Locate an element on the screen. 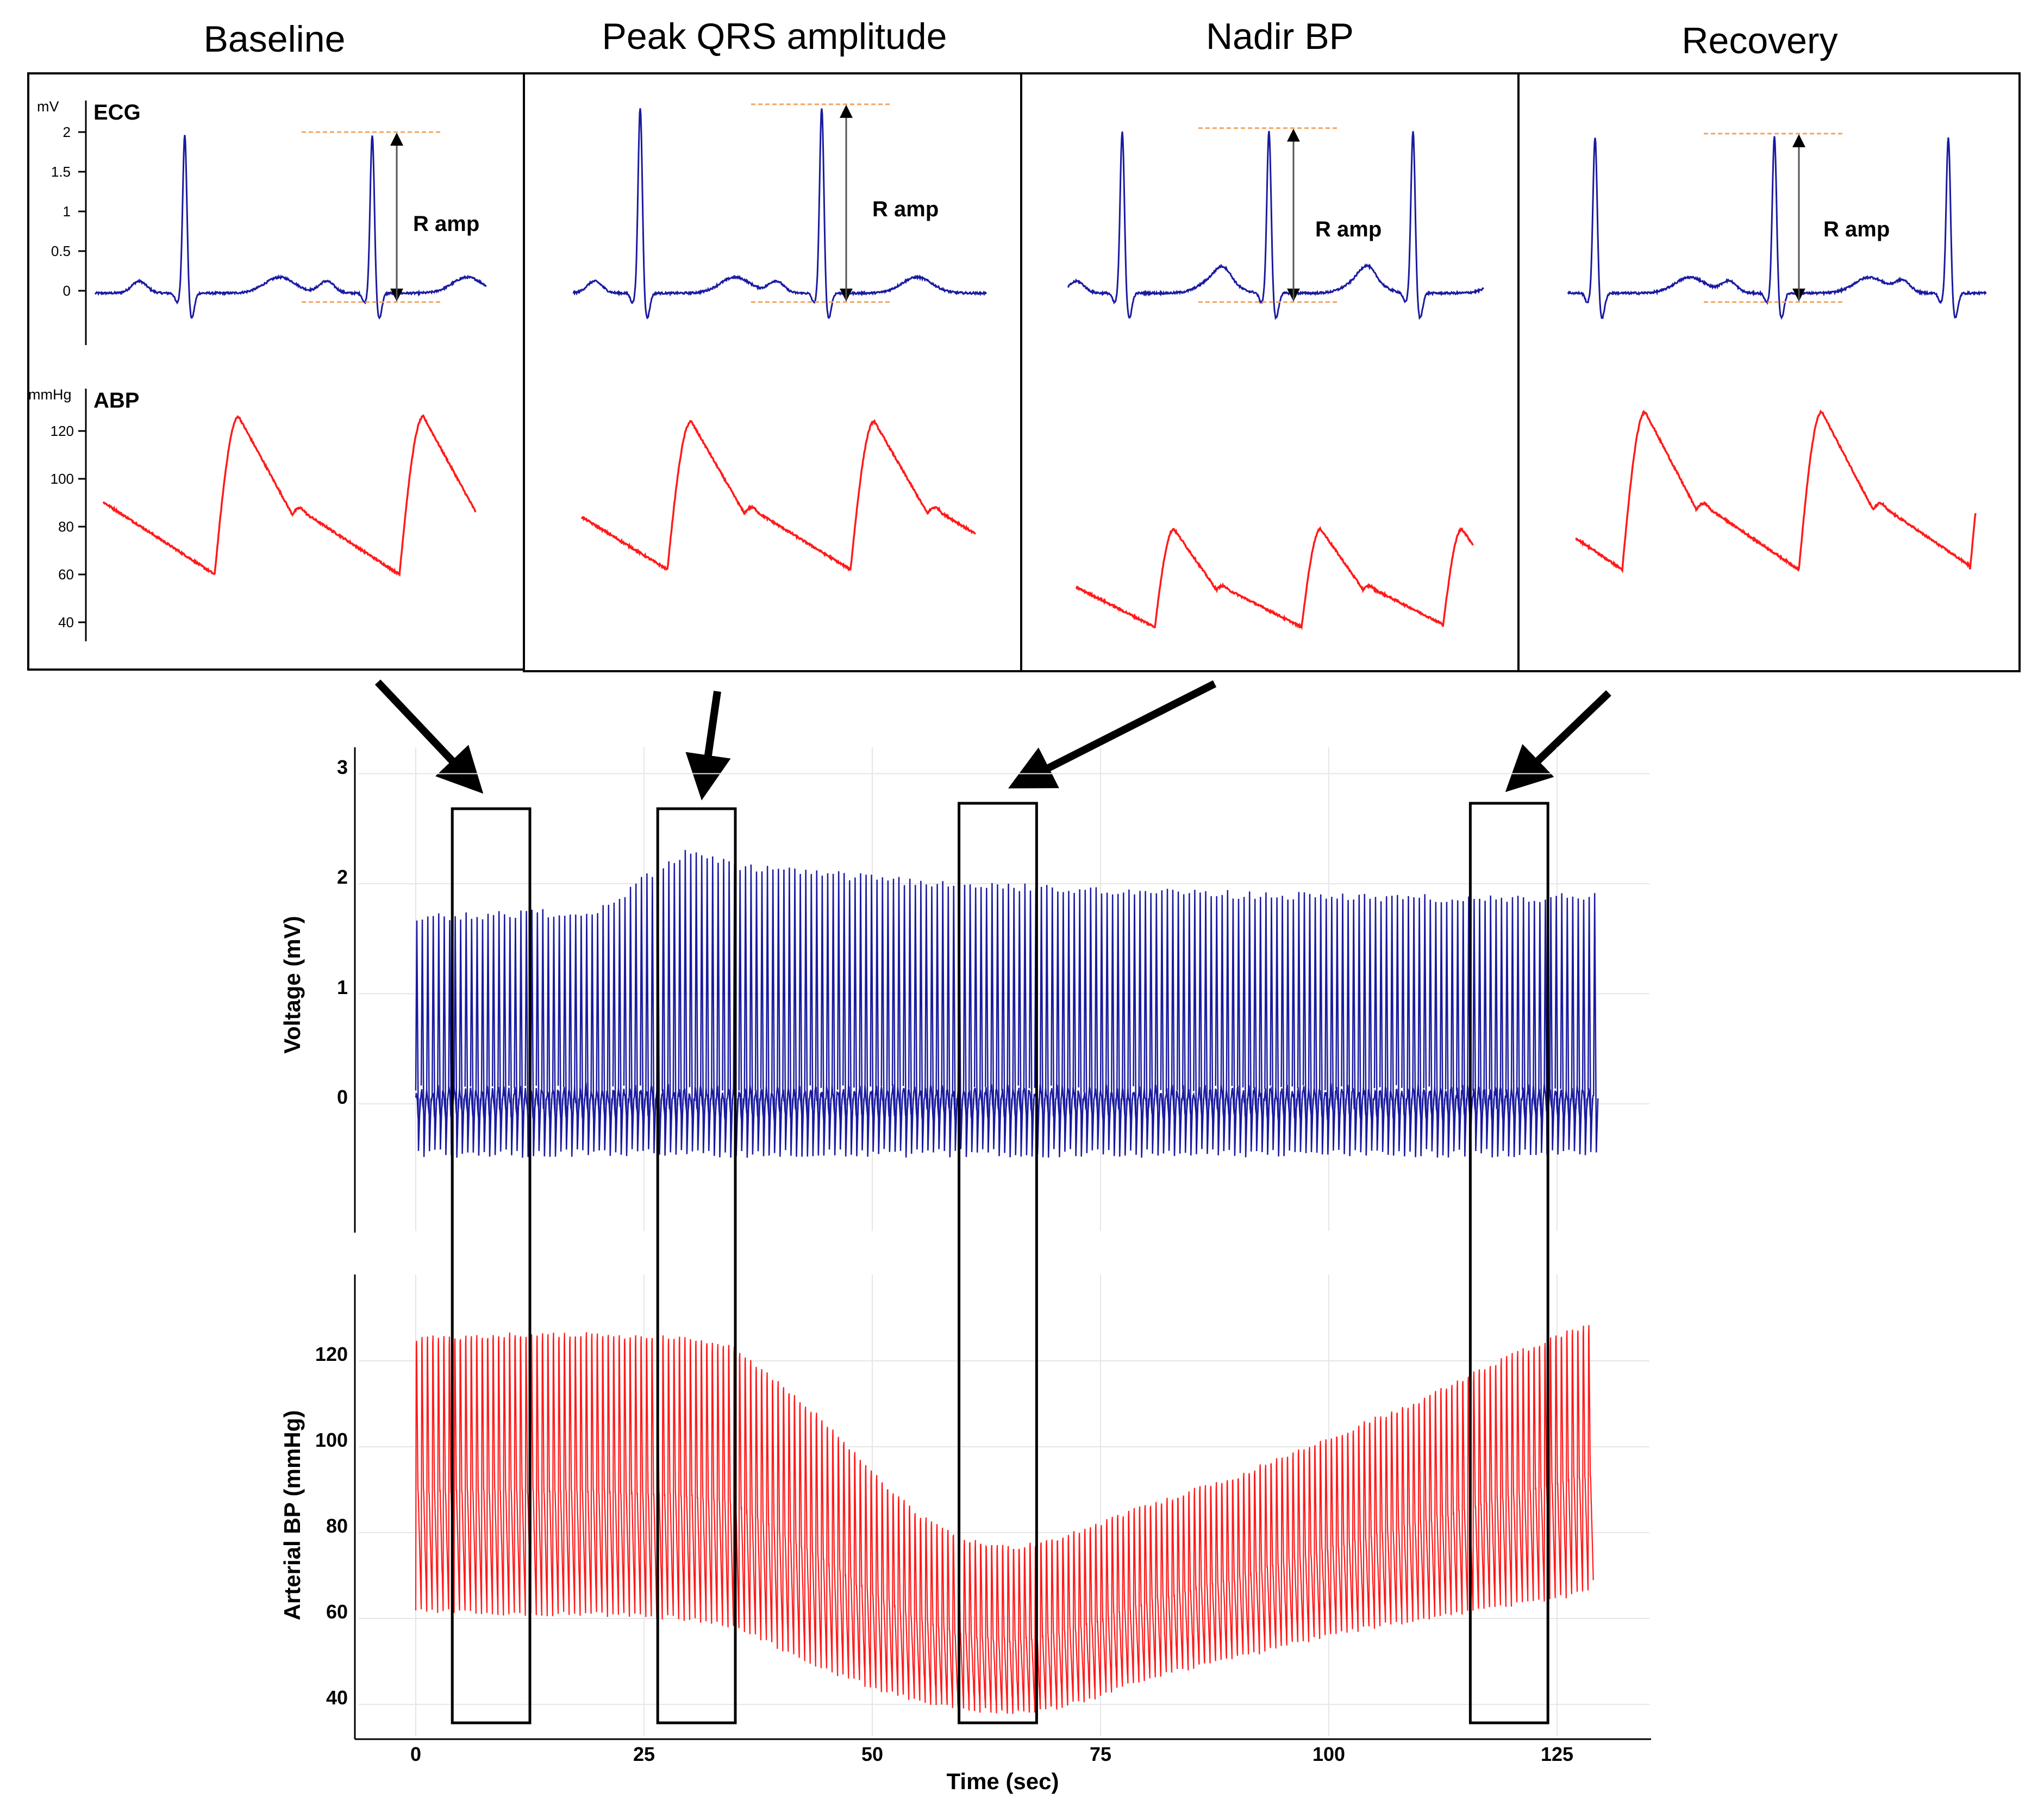 The height and width of the screenshot is (1806, 2044). abp-main-ytick: 60 is located at coordinates (337, 1612).